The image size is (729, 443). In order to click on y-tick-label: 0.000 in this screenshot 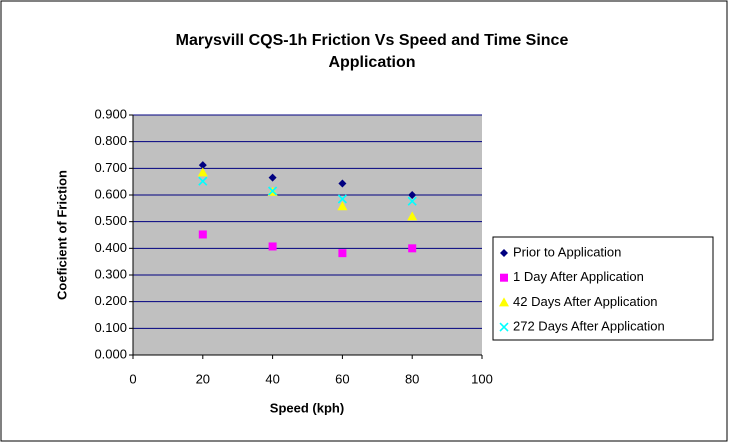, I will do `click(110, 353)`.